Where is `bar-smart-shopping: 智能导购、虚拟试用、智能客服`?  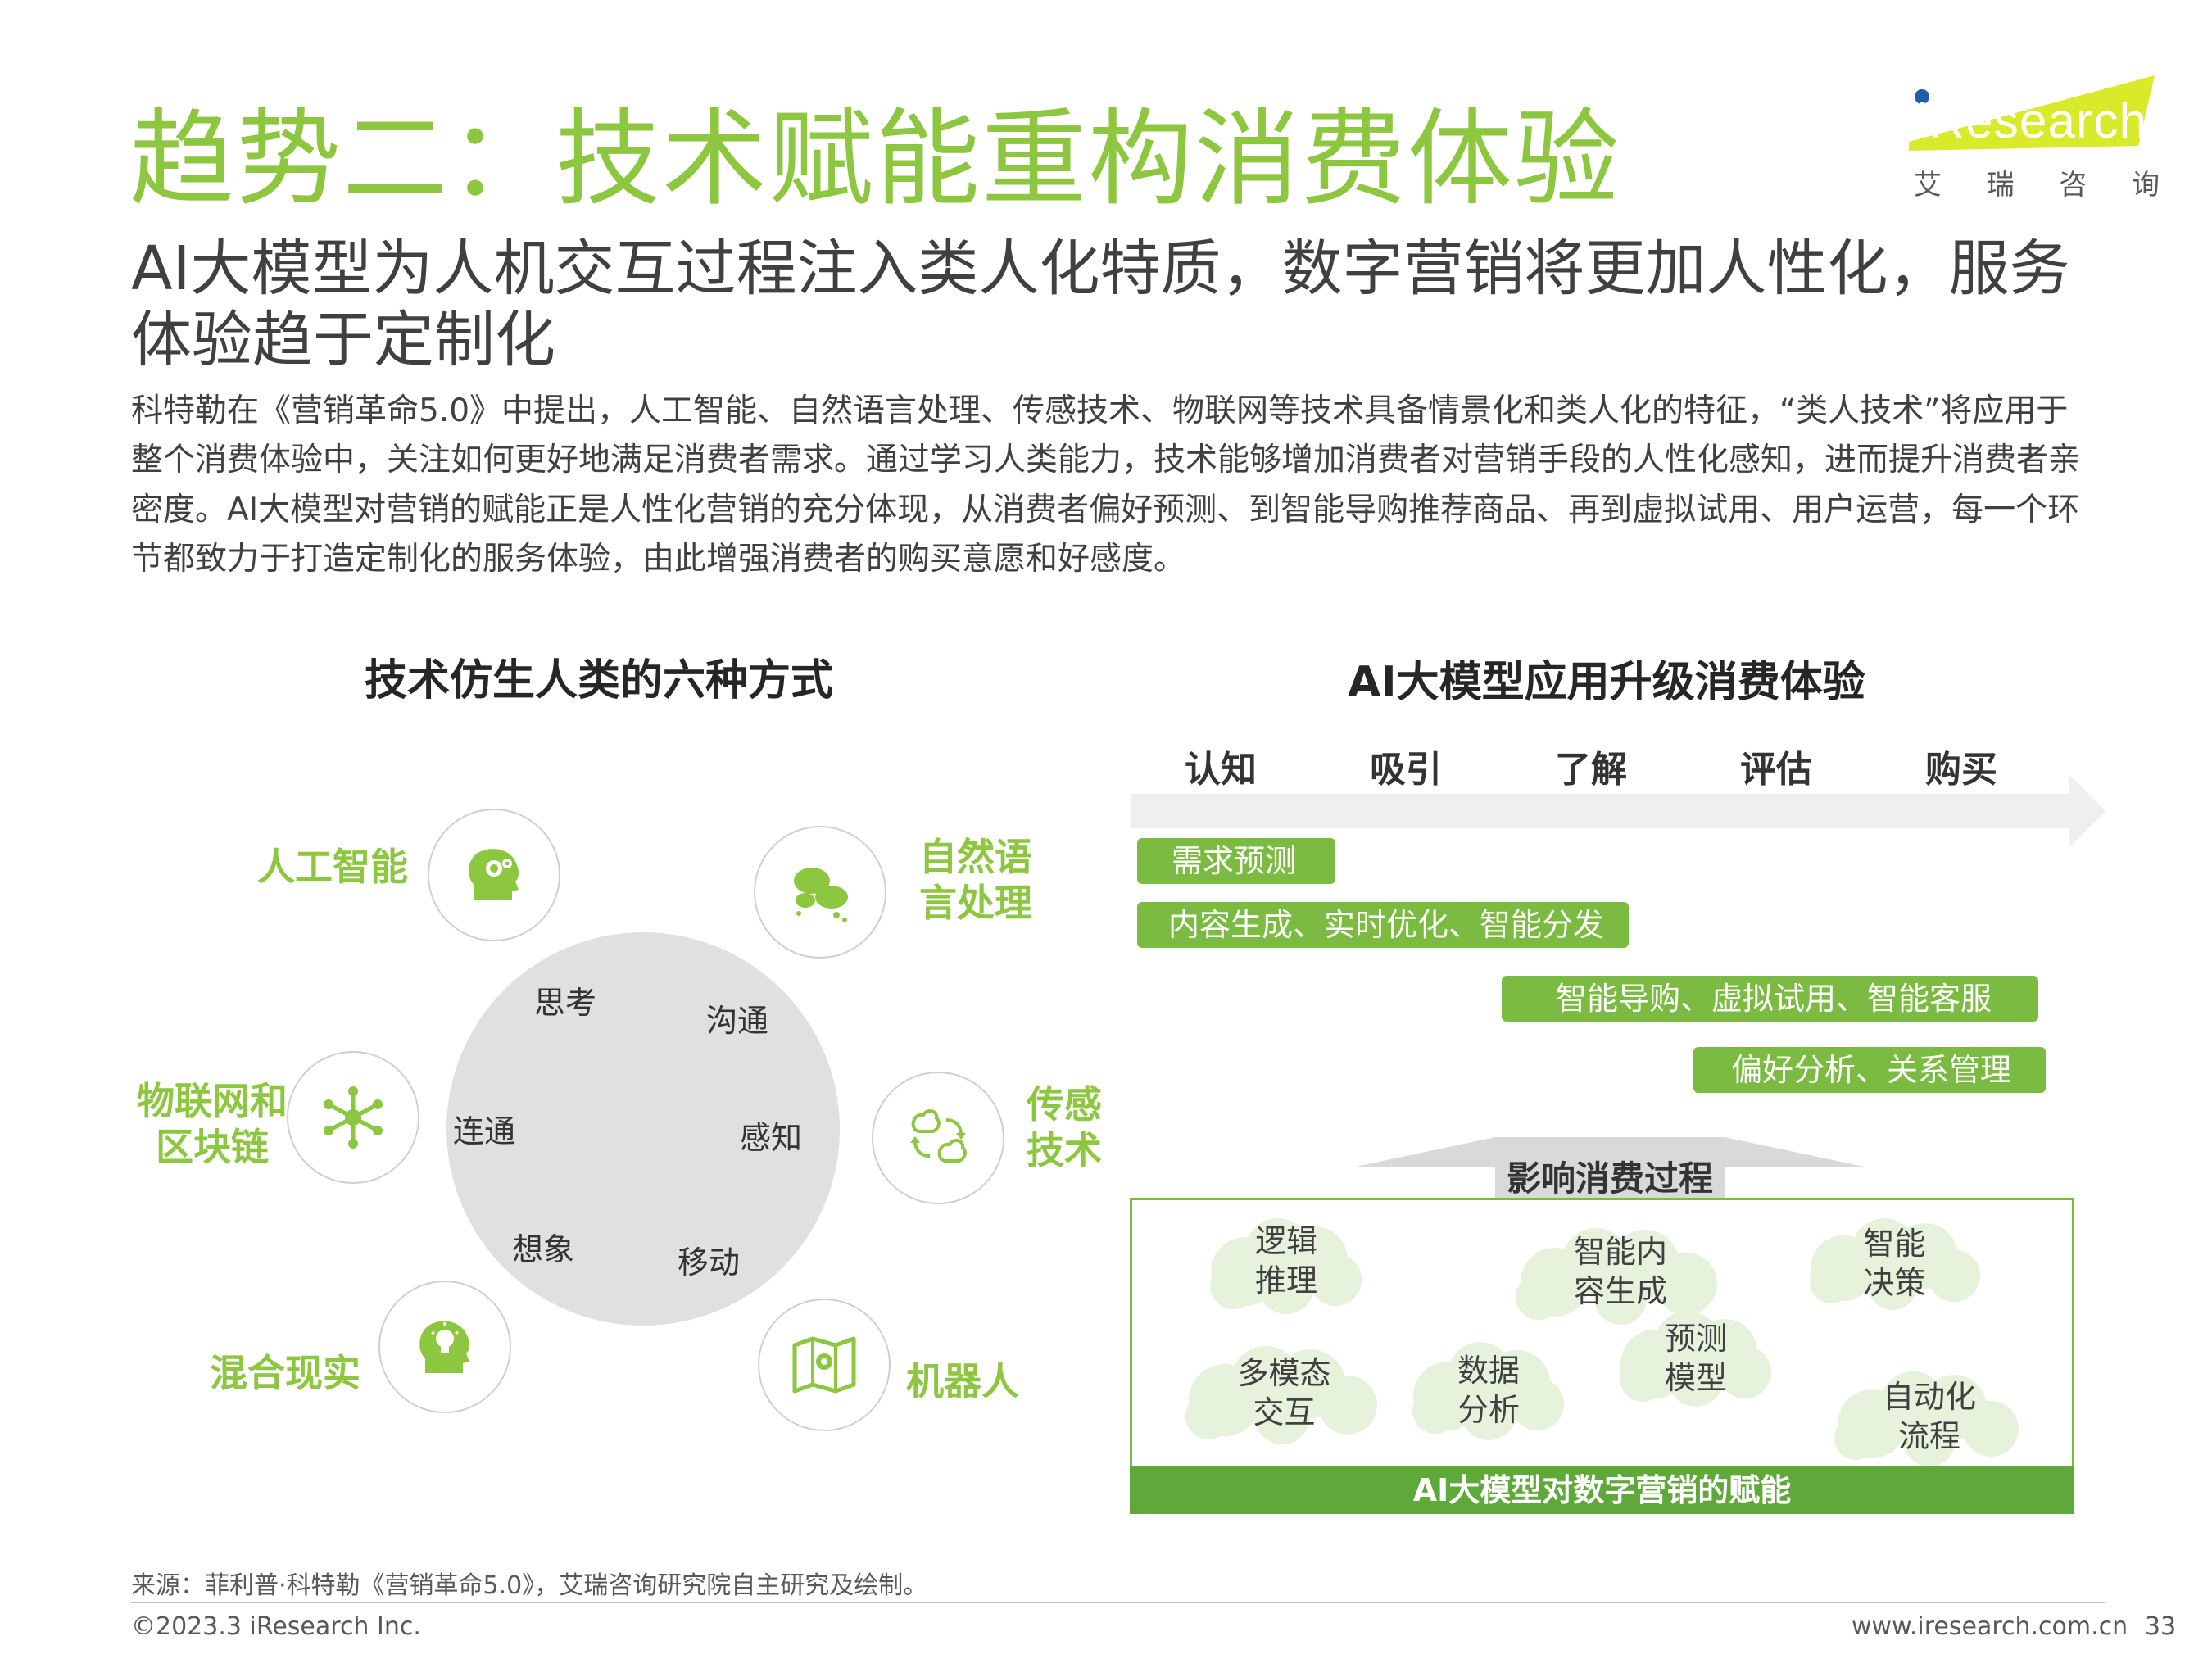
bar-smart-shopping: 智能导购、虚拟试用、智能客服 is located at coordinates (1770, 999).